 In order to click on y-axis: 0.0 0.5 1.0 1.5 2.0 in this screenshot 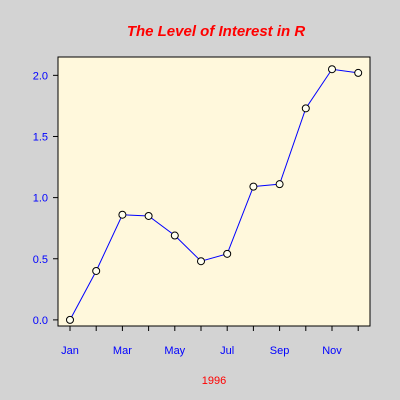, I will do `click(45, 198)`.